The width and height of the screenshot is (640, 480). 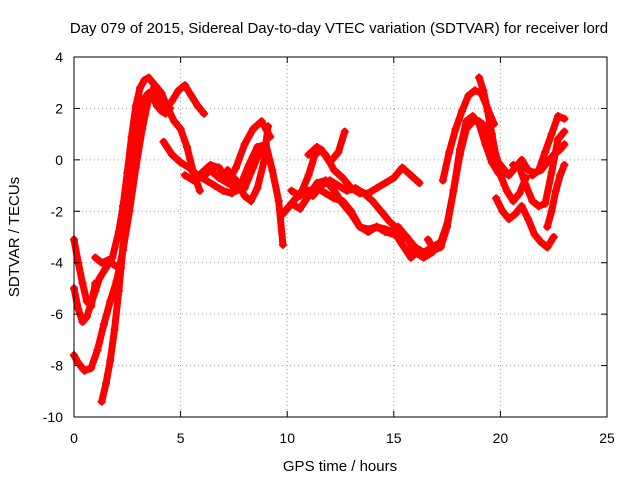 I want to click on y-tick-label: 4, so click(x=59, y=57).